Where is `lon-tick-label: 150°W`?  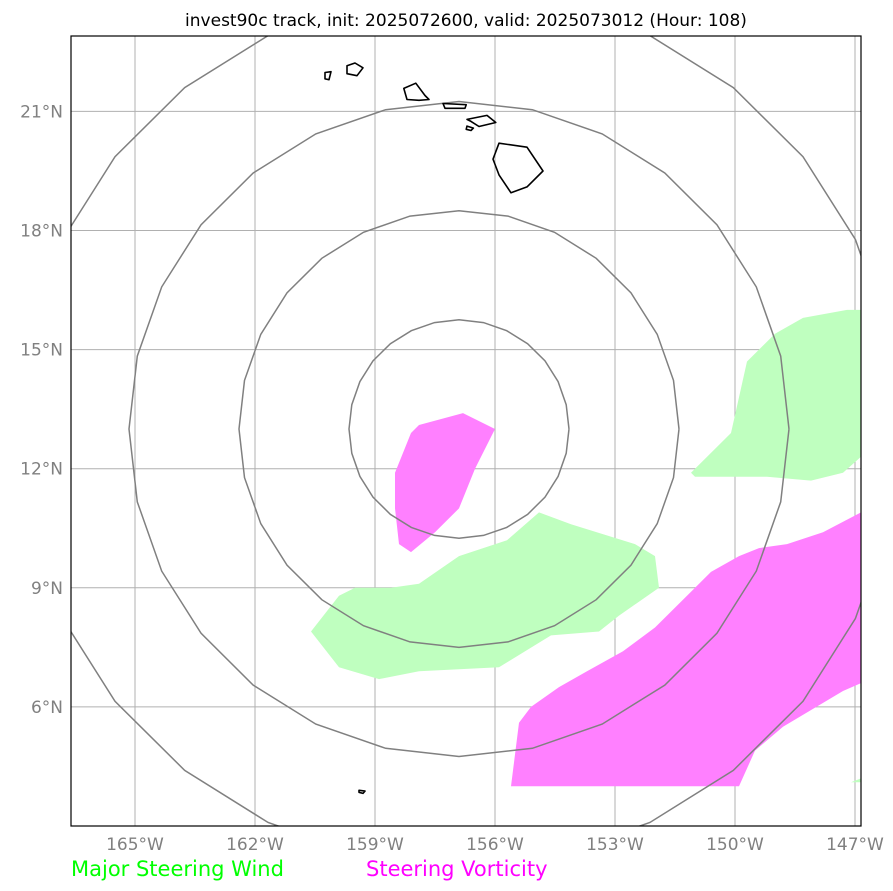 lon-tick-label: 150°W is located at coordinates (735, 845).